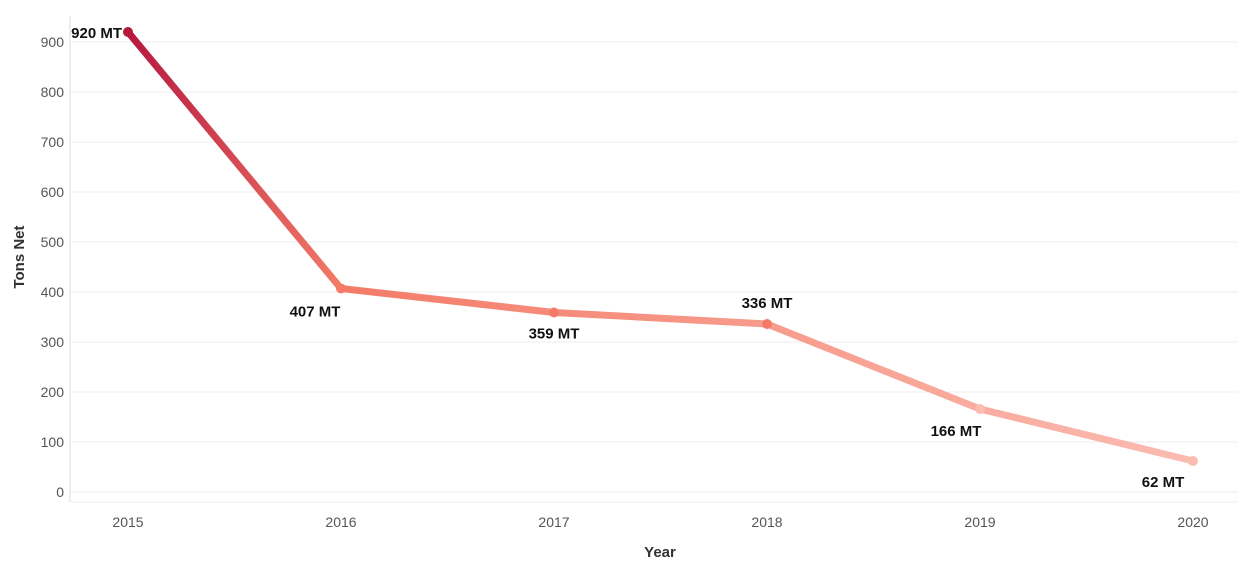 The height and width of the screenshot is (561, 1238). Describe the element at coordinates (660, 552) in the screenshot. I see `x-axis-title: Year` at that location.